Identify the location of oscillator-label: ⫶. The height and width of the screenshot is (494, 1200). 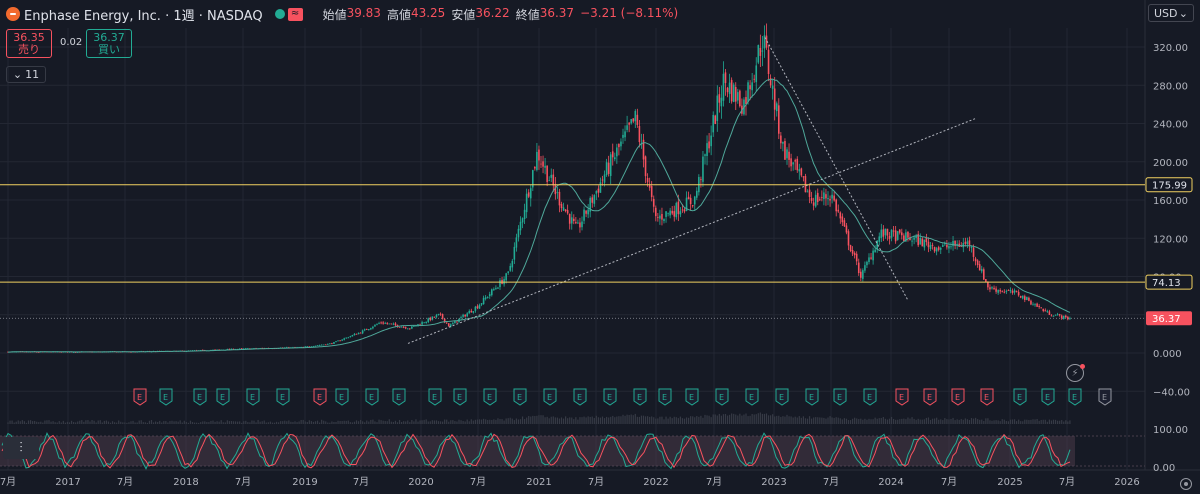
(21, 448).